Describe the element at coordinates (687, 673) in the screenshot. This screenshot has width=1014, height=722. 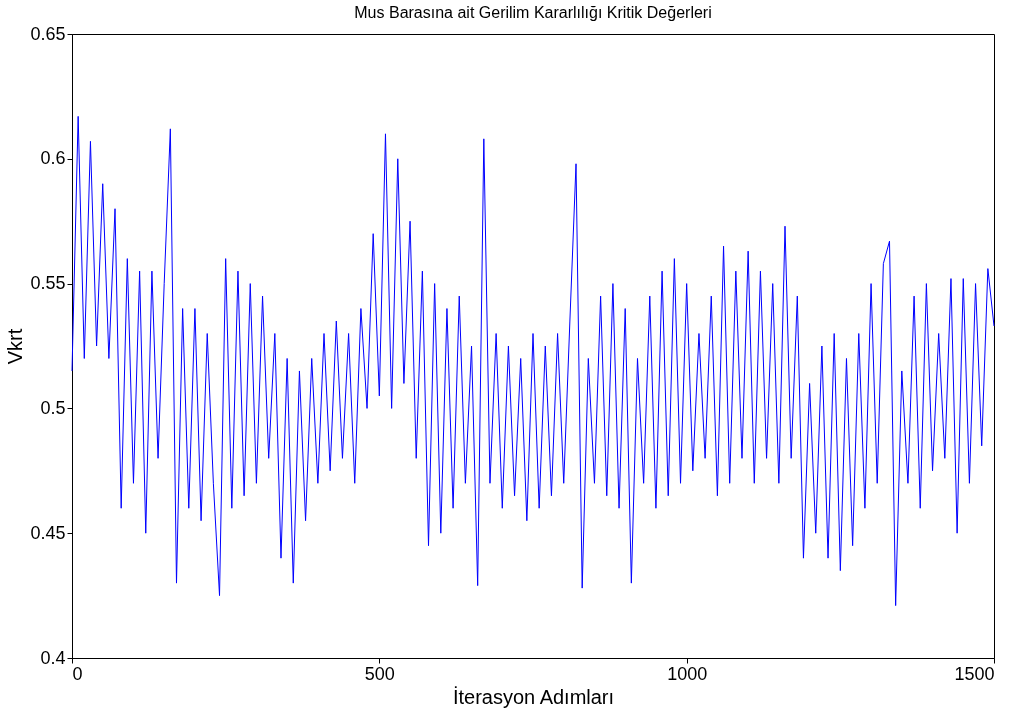
I see `x-tick-label: 1000` at that location.